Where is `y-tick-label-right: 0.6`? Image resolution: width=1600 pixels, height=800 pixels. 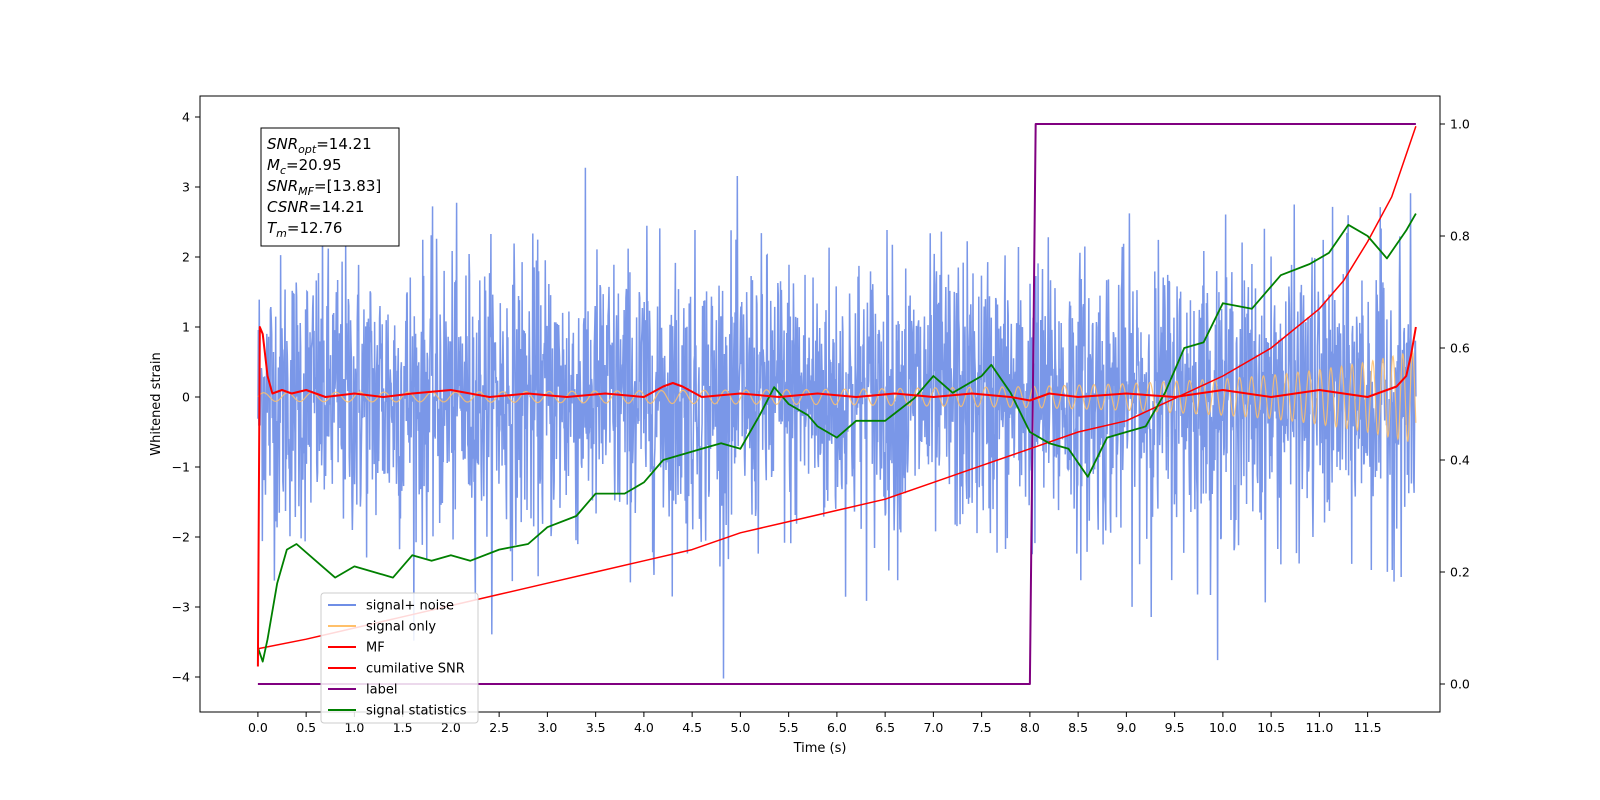
y-tick-label-right: 0.6 is located at coordinates (1460, 348).